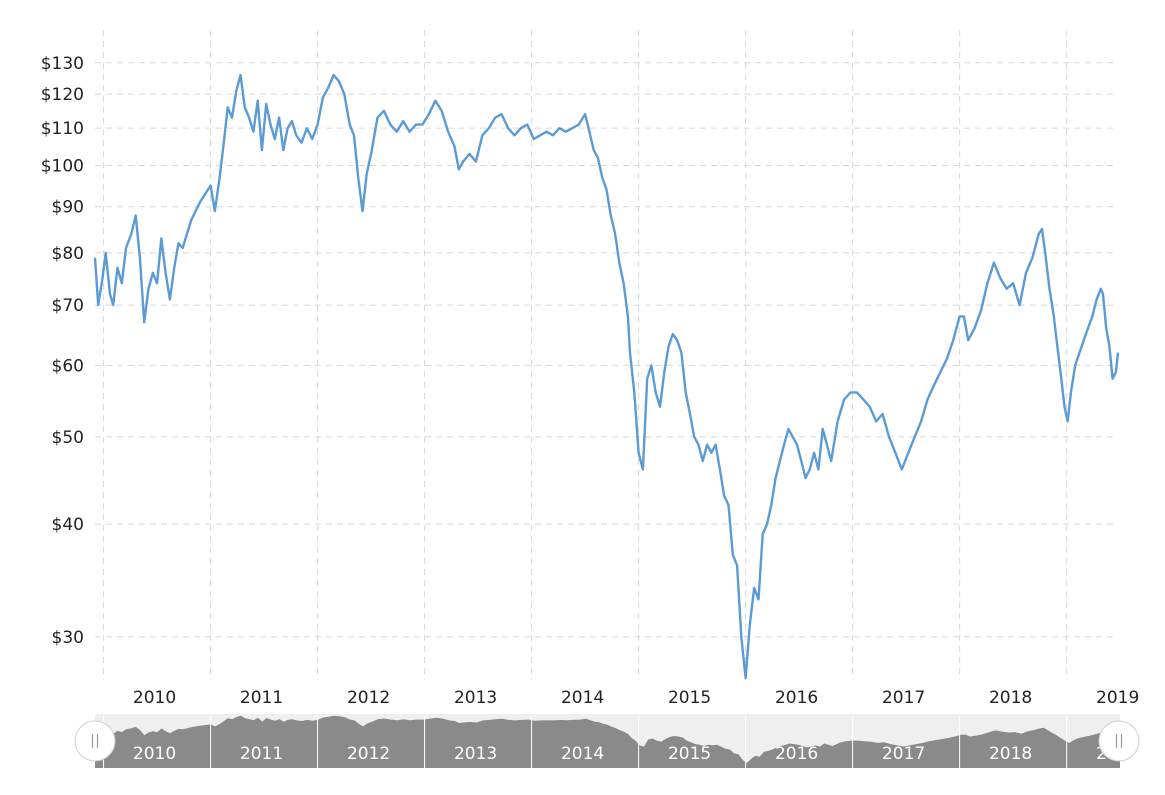 Image resolution: width=1165 pixels, height=795 pixels. Describe the element at coordinates (796, 698) in the screenshot. I see `x-tick-label: 2016` at that location.